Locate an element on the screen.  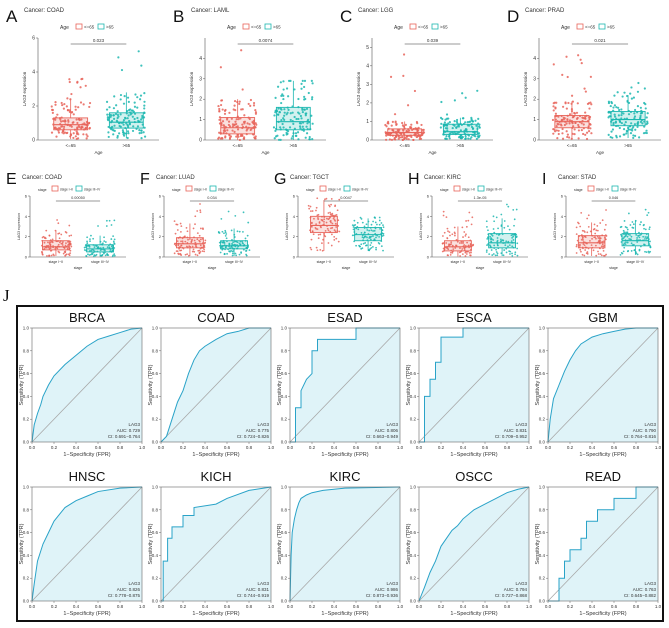
y-tick-label: 1.0 is located at coordinates (155, 328).